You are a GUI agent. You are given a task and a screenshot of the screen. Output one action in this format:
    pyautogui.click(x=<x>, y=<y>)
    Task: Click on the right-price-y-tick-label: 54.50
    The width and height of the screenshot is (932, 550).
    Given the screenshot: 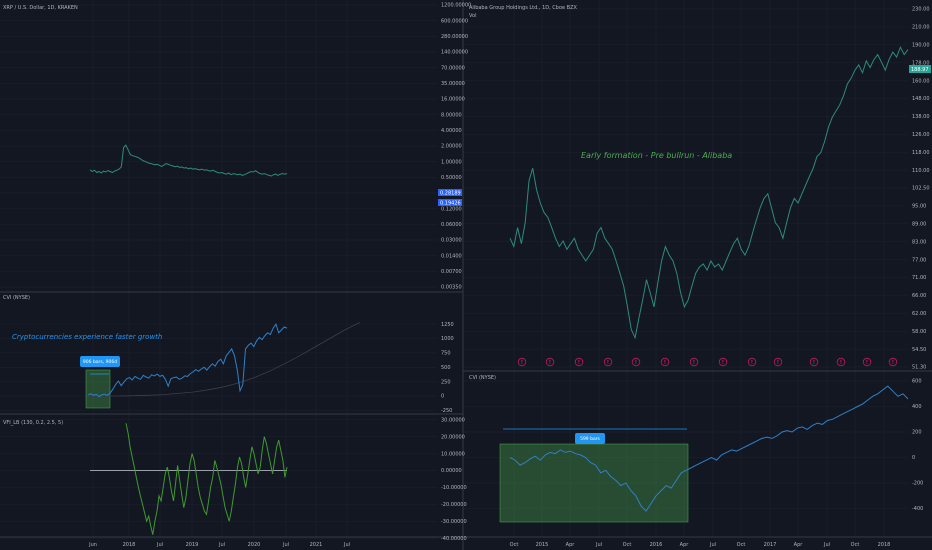 What is the action you would take?
    pyautogui.click(x=919, y=350)
    